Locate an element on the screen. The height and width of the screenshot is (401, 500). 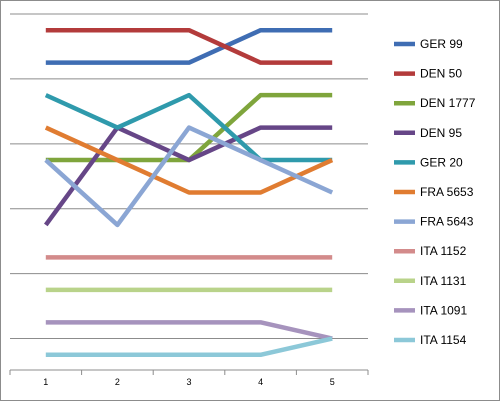
legend-label: DEN 95 is located at coordinates (441, 133).